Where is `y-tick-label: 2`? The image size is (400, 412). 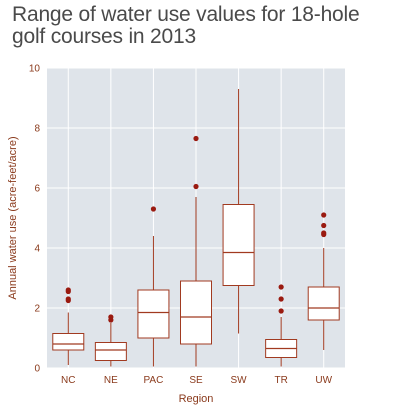
y-tick-label: 2 is located at coordinates (37, 309).